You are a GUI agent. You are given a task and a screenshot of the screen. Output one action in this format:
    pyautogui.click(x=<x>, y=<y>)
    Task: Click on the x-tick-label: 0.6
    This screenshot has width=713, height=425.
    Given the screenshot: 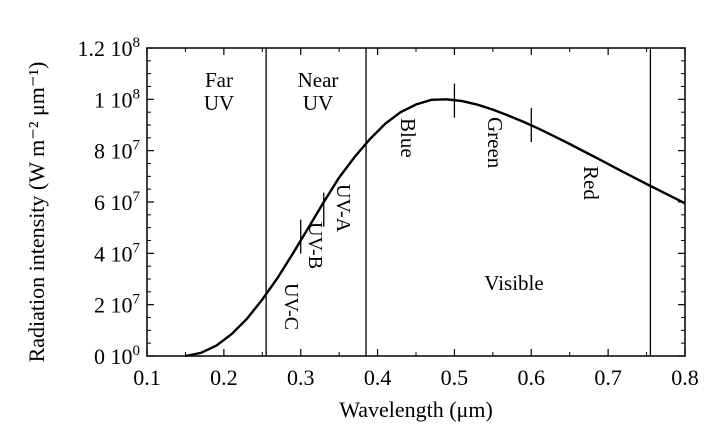 What is the action you would take?
    pyautogui.click(x=532, y=377)
    